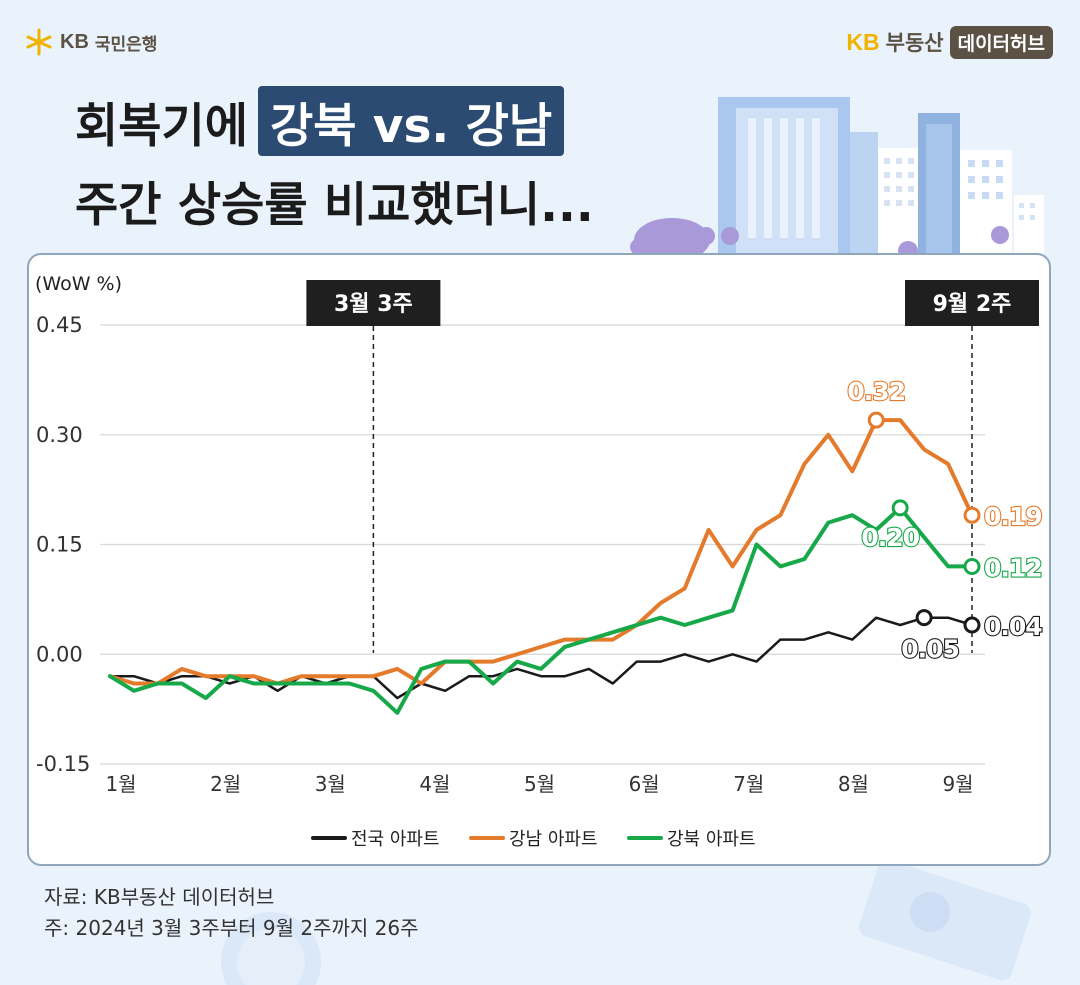 This screenshot has width=1080, height=985. Describe the element at coordinates (930, 649) in the screenshot. I see `annotation-label: 0.05` at that location.